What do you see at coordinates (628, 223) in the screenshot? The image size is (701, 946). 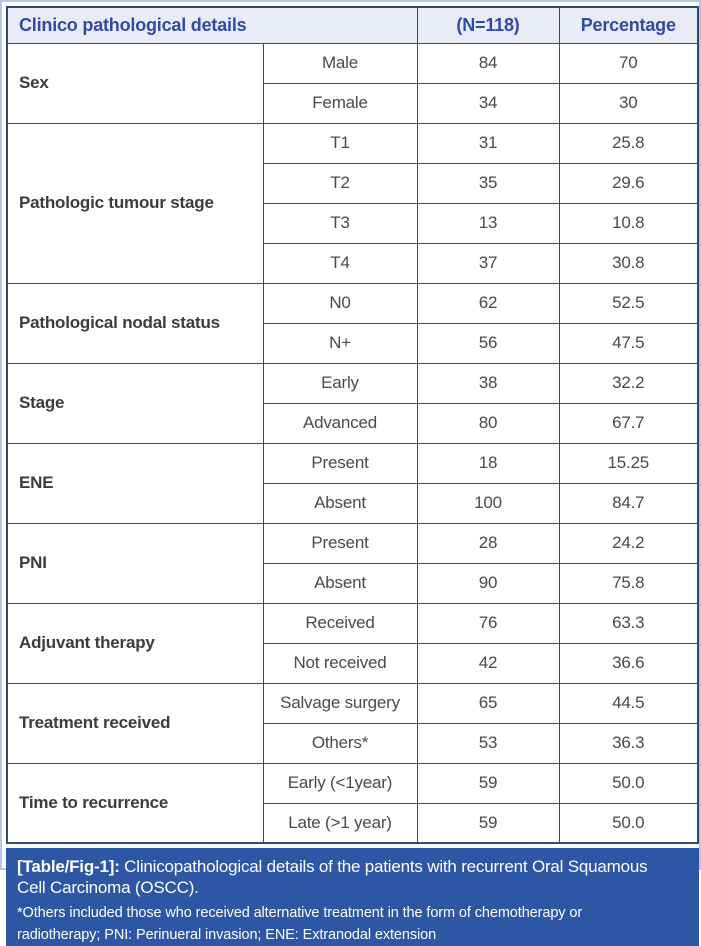 I see `percent-cell: 10.8` at bounding box center [628, 223].